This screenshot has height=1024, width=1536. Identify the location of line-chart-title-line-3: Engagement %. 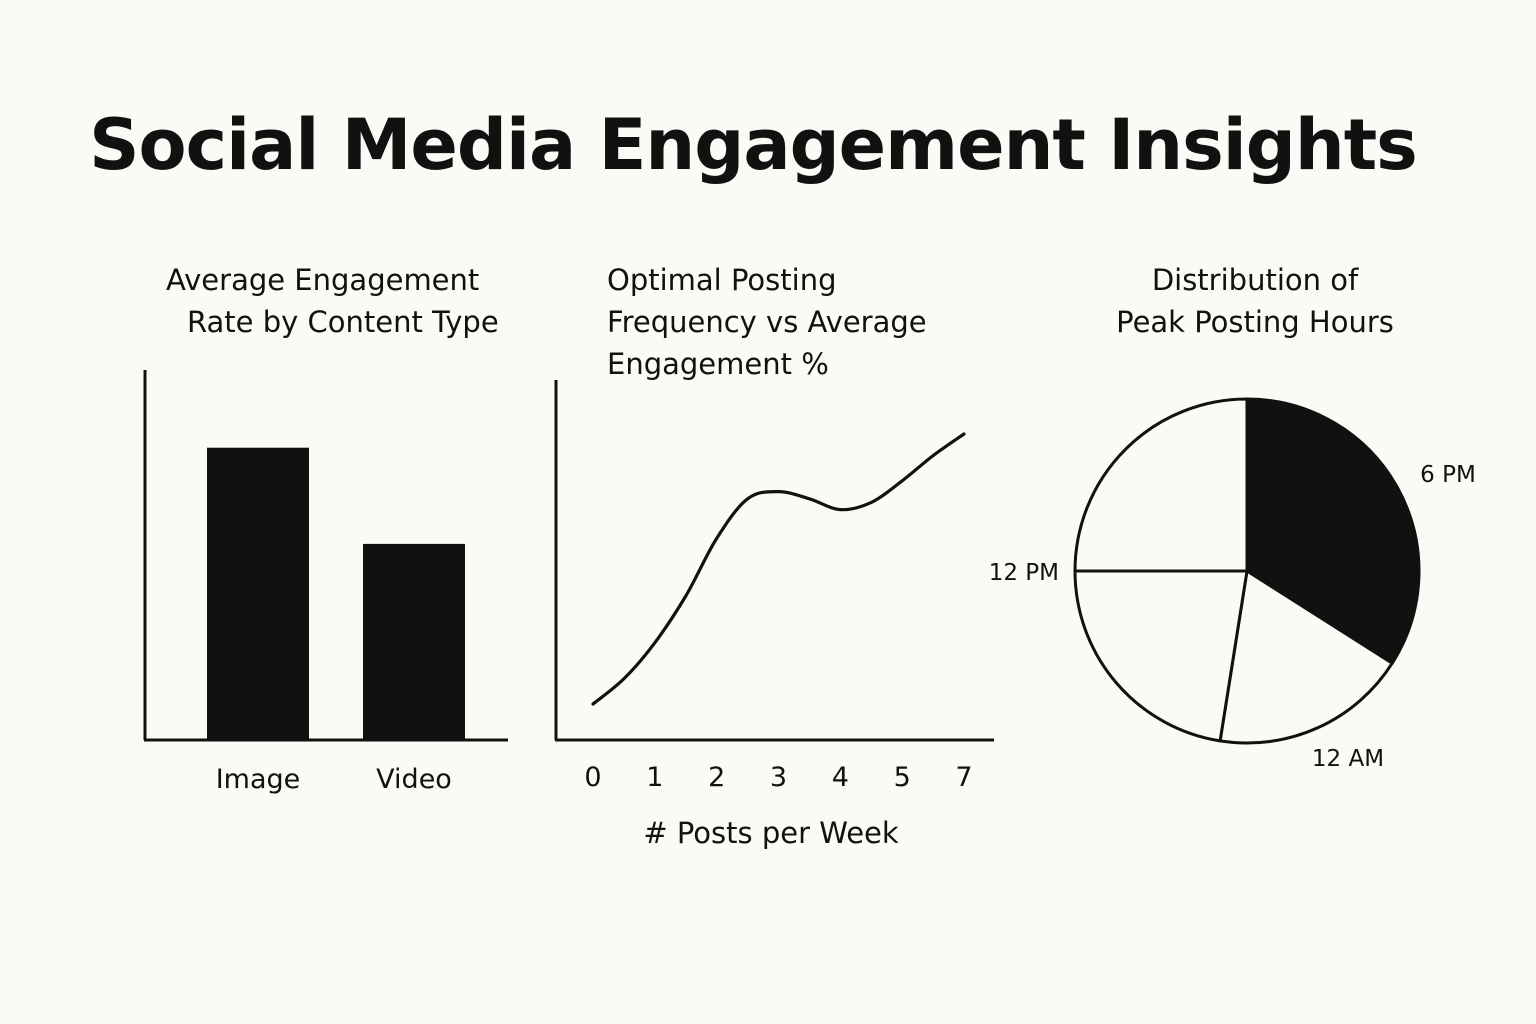
(718, 364).